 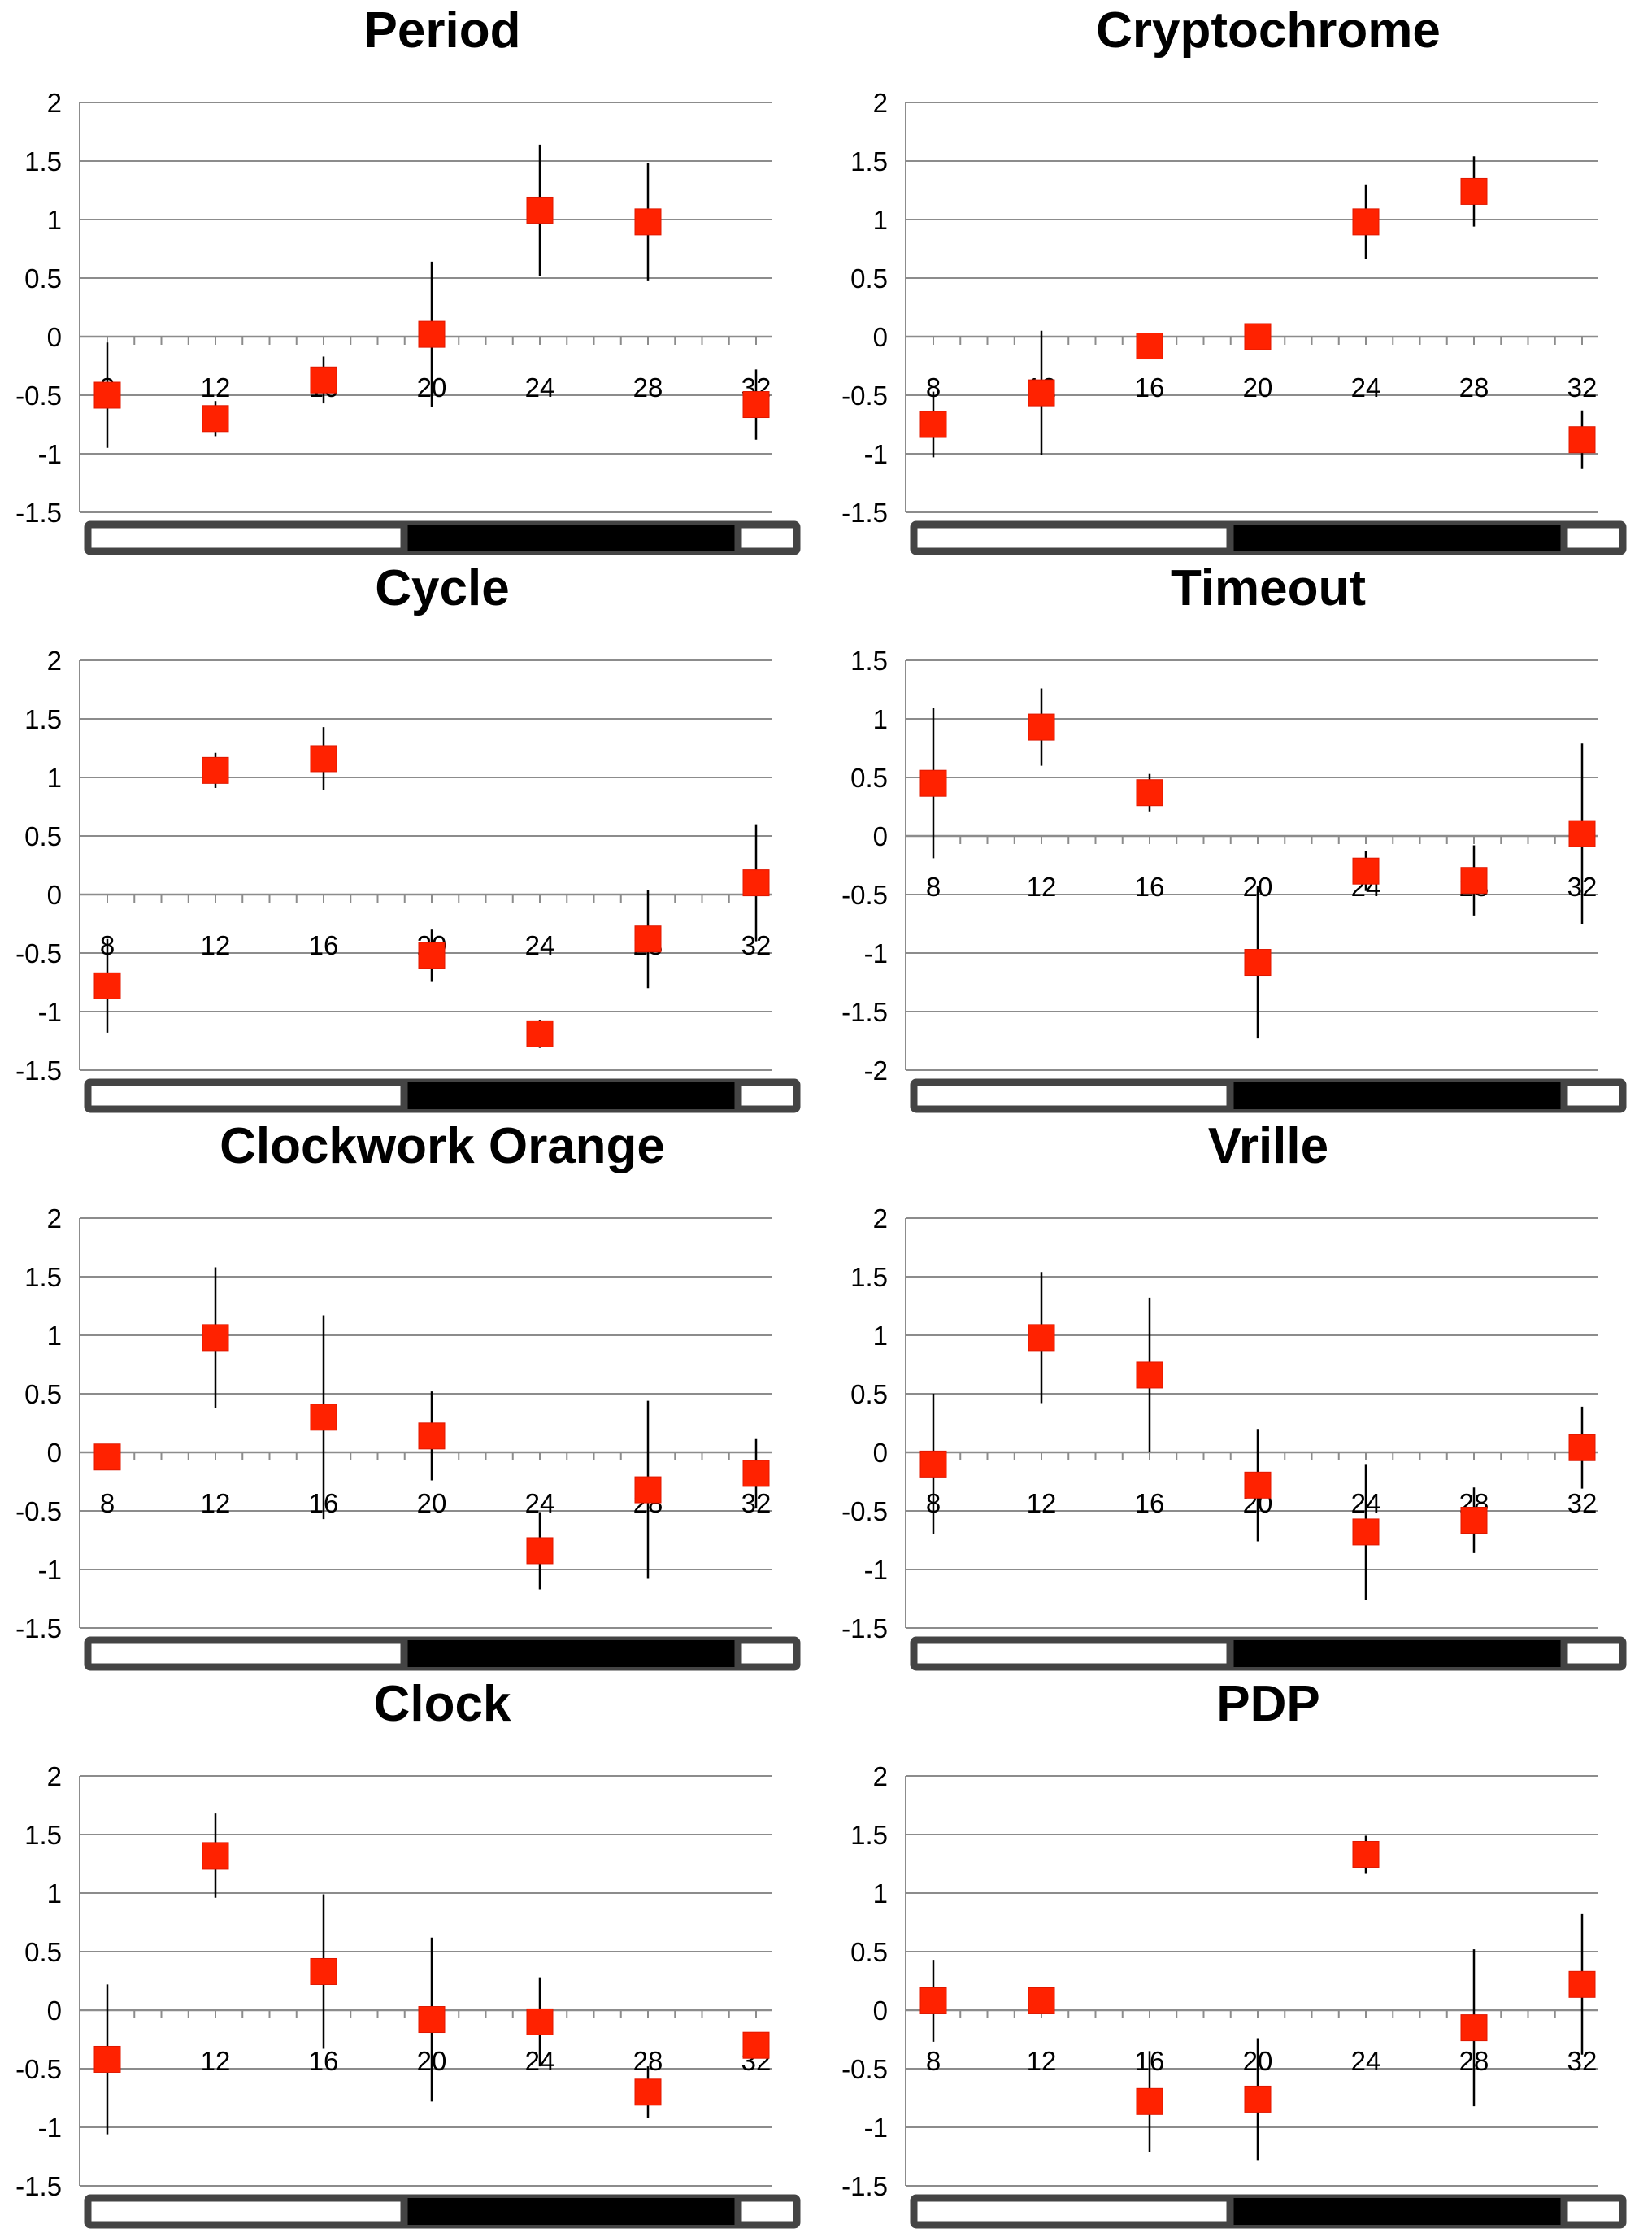 What do you see at coordinates (1582, 388) in the screenshot?
I see `x-tick-label: 32` at bounding box center [1582, 388].